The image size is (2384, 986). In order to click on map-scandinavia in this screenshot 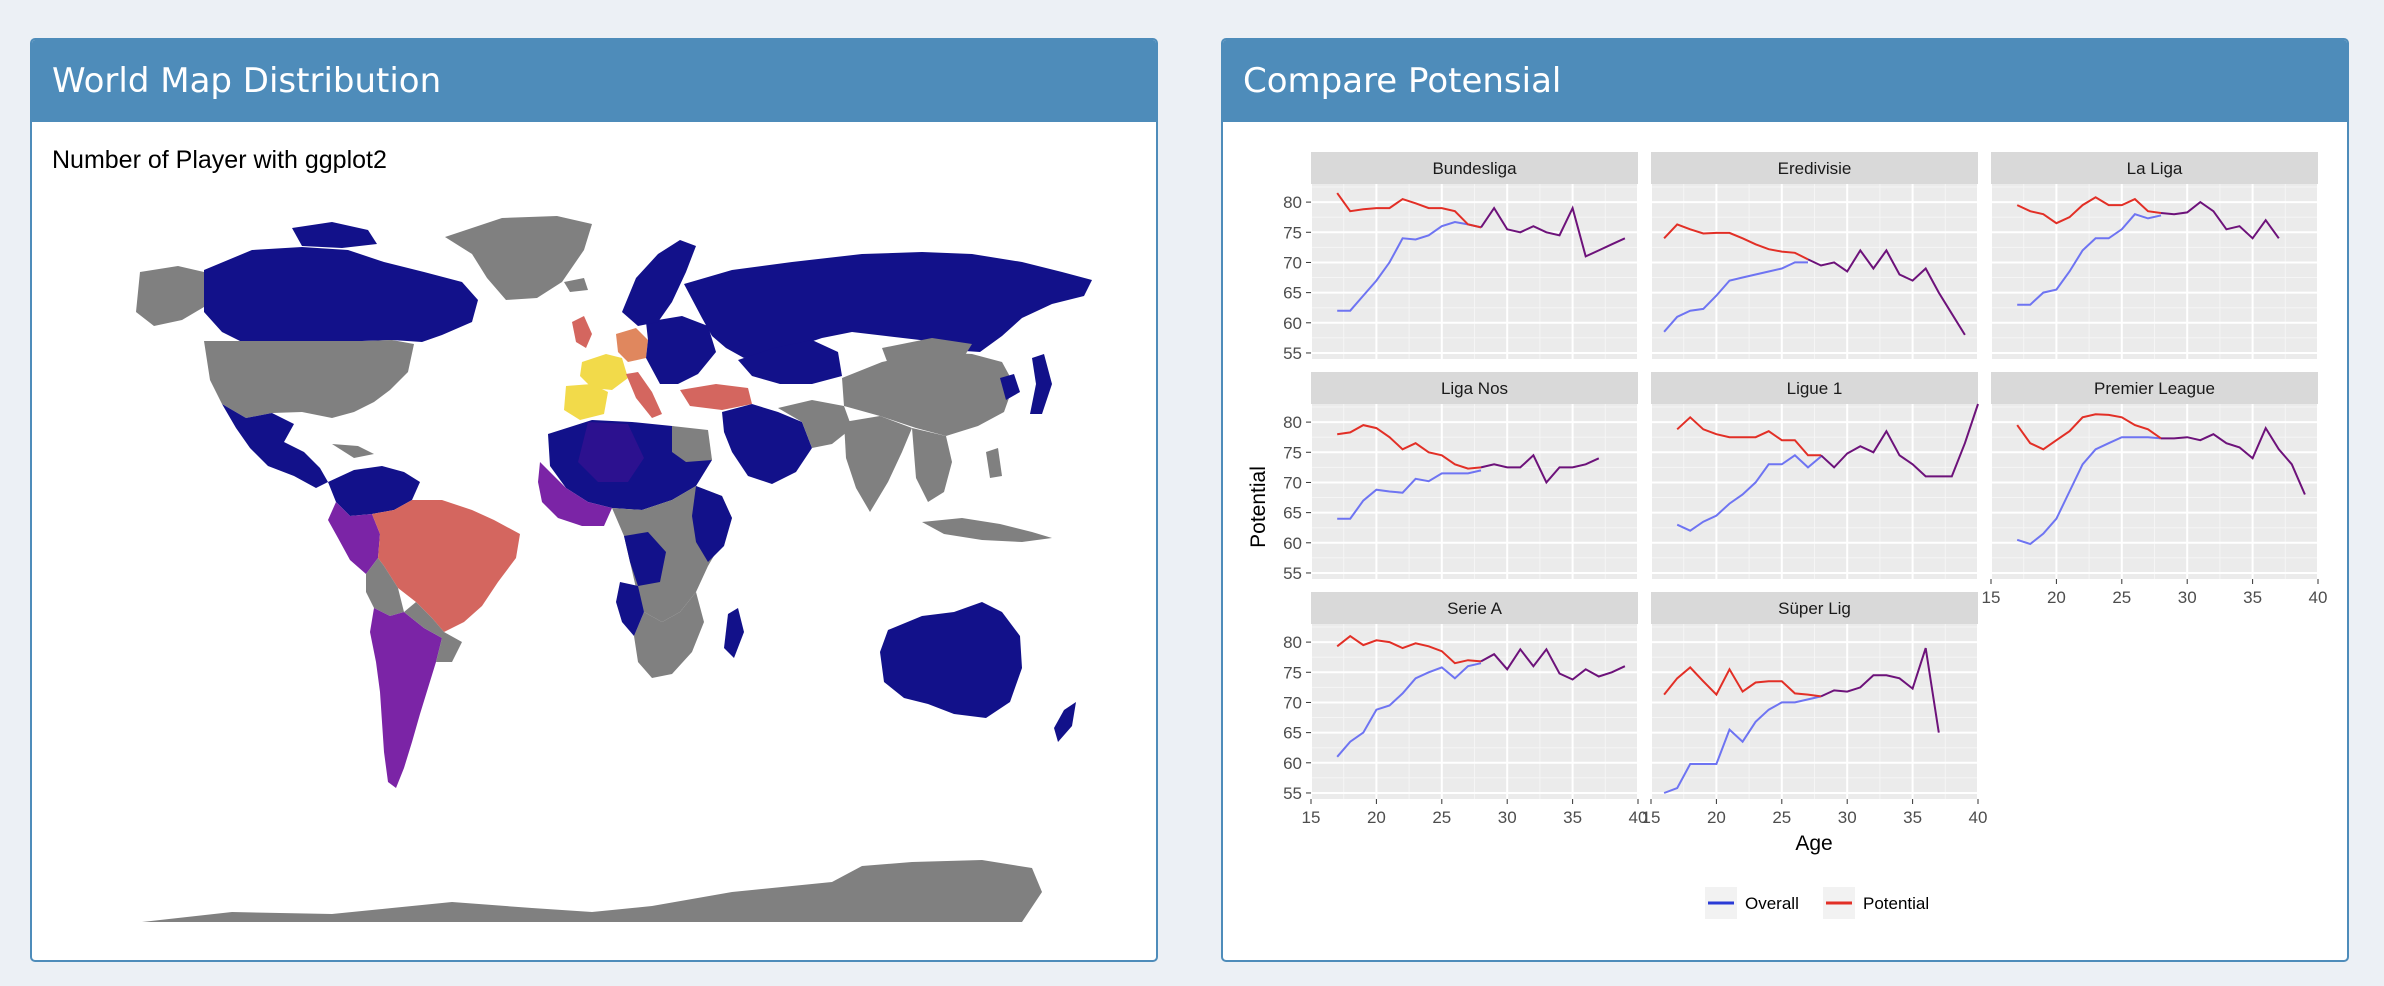, I will do `click(659, 283)`.